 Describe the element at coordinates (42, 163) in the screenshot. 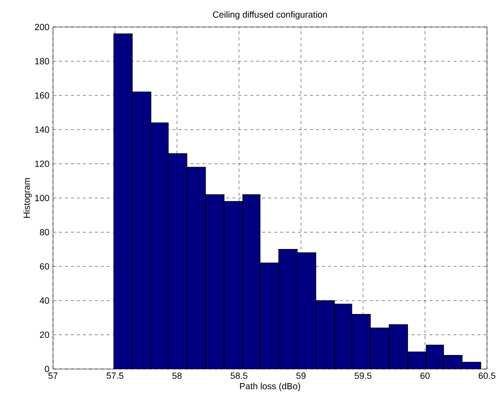

I see `y-tick-label: 120` at that location.